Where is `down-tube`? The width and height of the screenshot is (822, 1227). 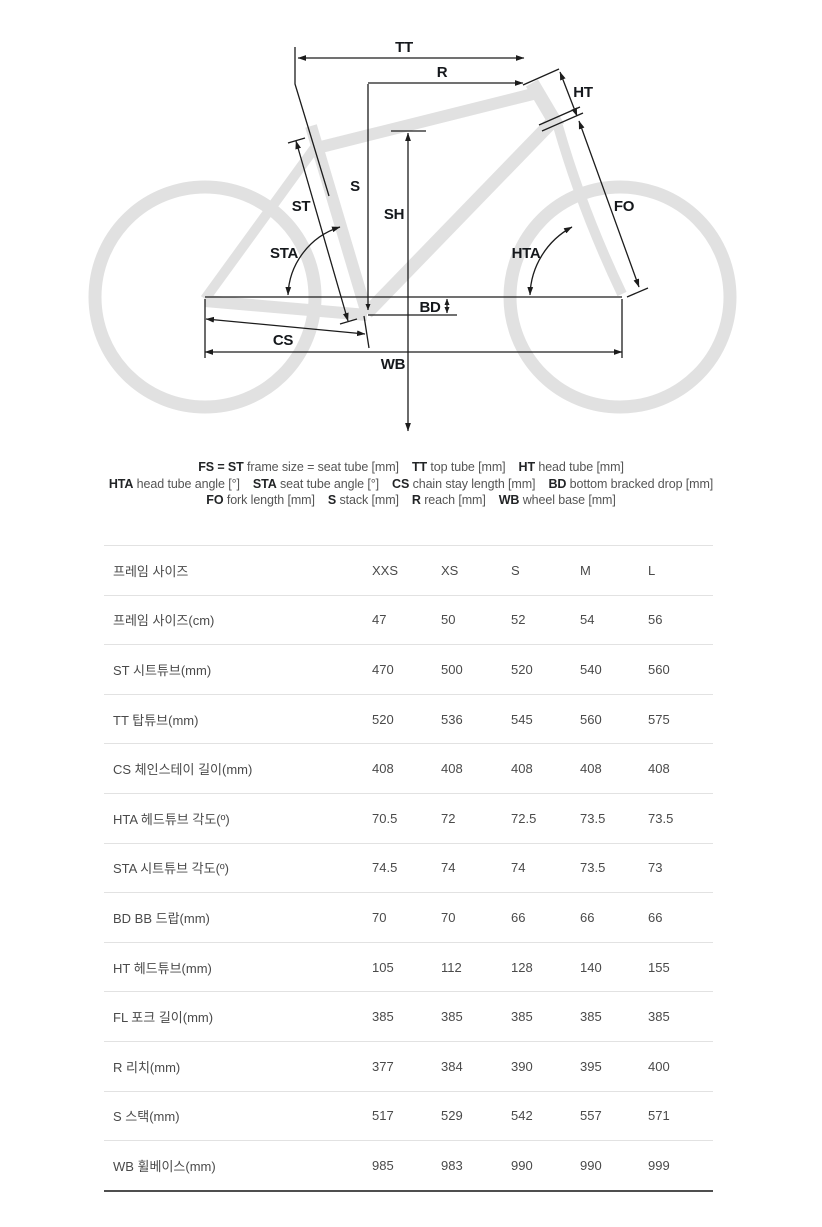
down-tube is located at coordinates (460, 216).